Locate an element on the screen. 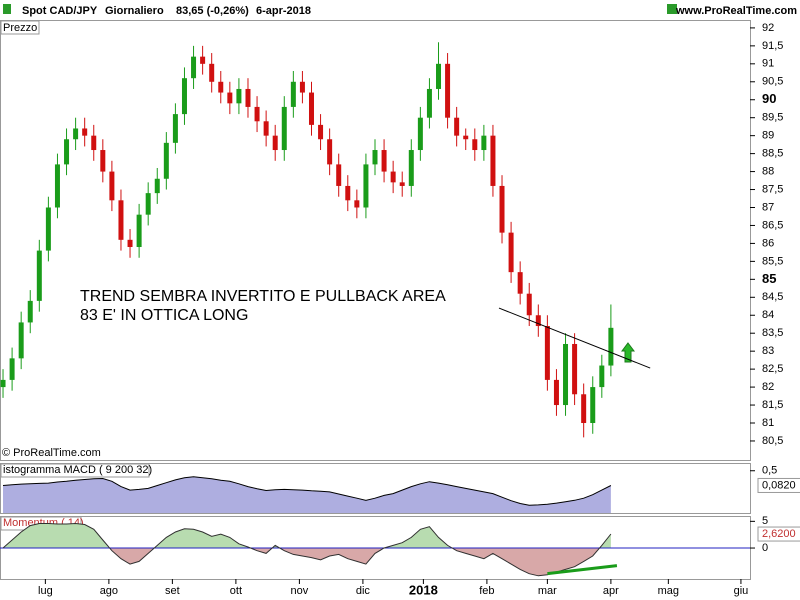  y-tick-label: 5 is located at coordinates (765, 521).